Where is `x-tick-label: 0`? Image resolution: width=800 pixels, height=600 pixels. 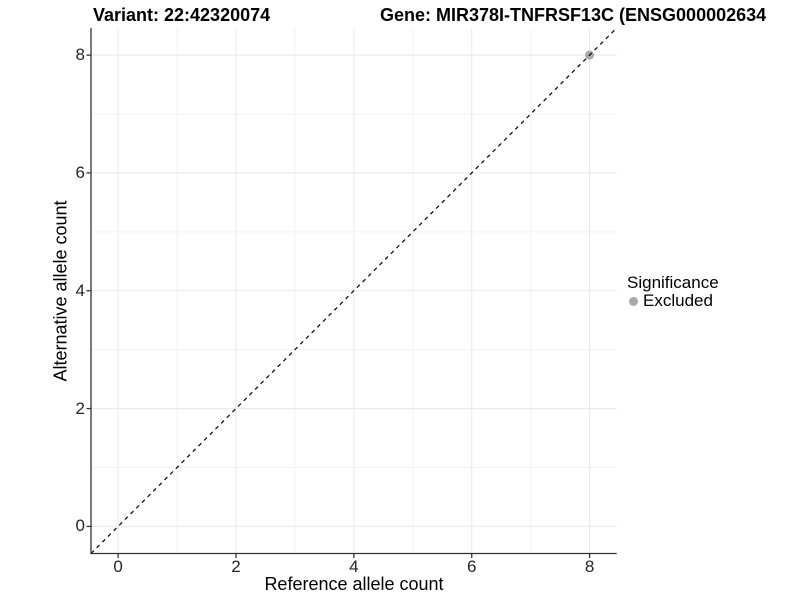 x-tick-label: 0 is located at coordinates (118, 566).